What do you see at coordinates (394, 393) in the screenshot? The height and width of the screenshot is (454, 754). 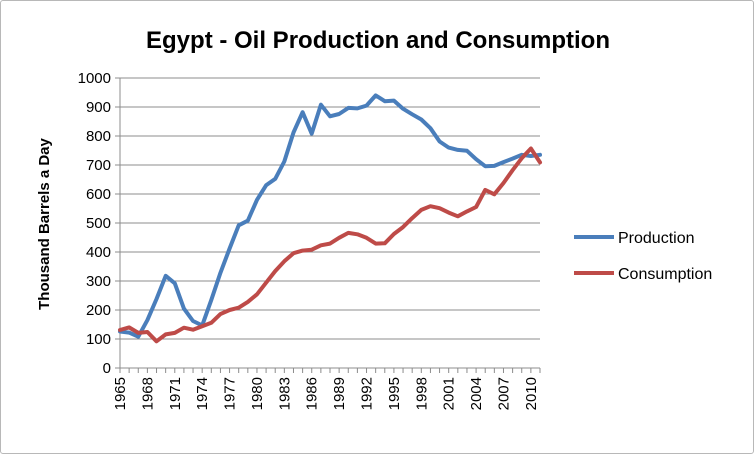 I see `x-tick-label: 1995` at bounding box center [394, 393].